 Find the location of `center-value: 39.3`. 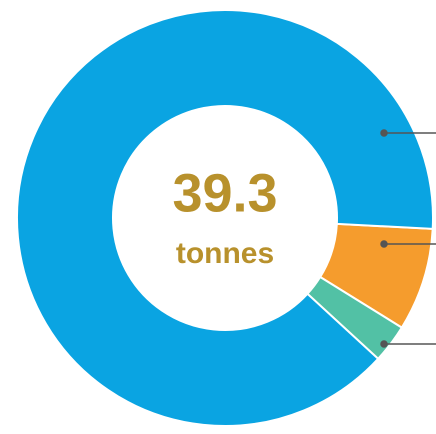

center-value: 39.3 is located at coordinates (224, 193).